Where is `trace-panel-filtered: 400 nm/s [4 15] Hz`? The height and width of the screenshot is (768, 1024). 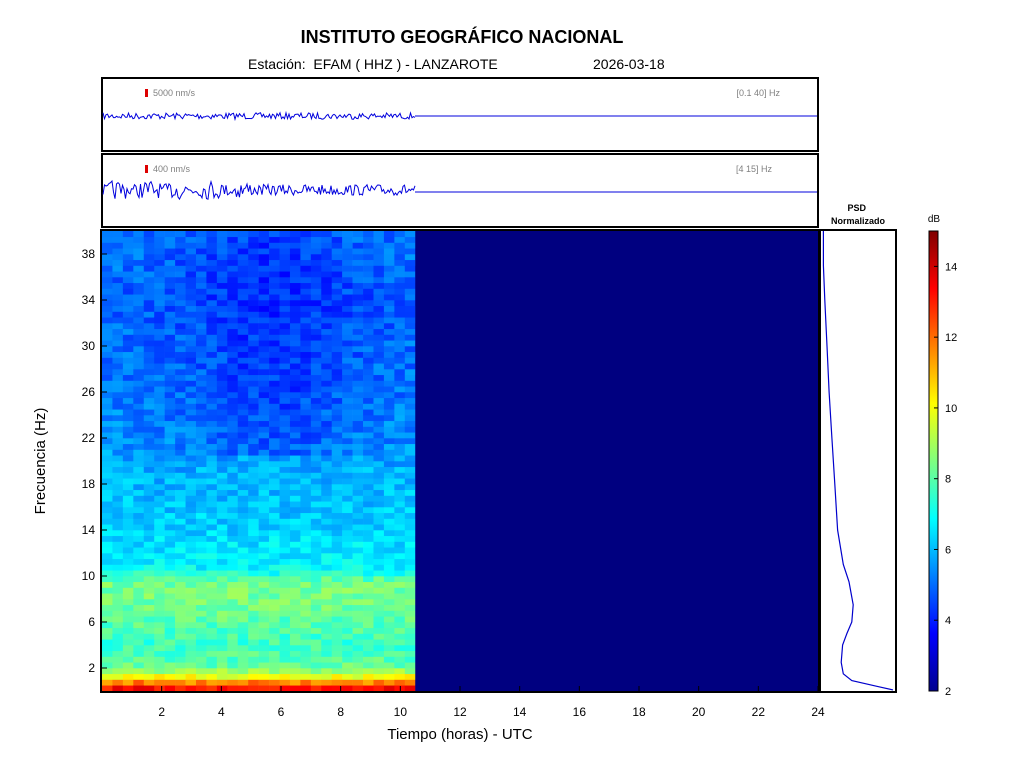 trace-panel-filtered: 400 nm/s [4 15] Hz is located at coordinates (460, 190).